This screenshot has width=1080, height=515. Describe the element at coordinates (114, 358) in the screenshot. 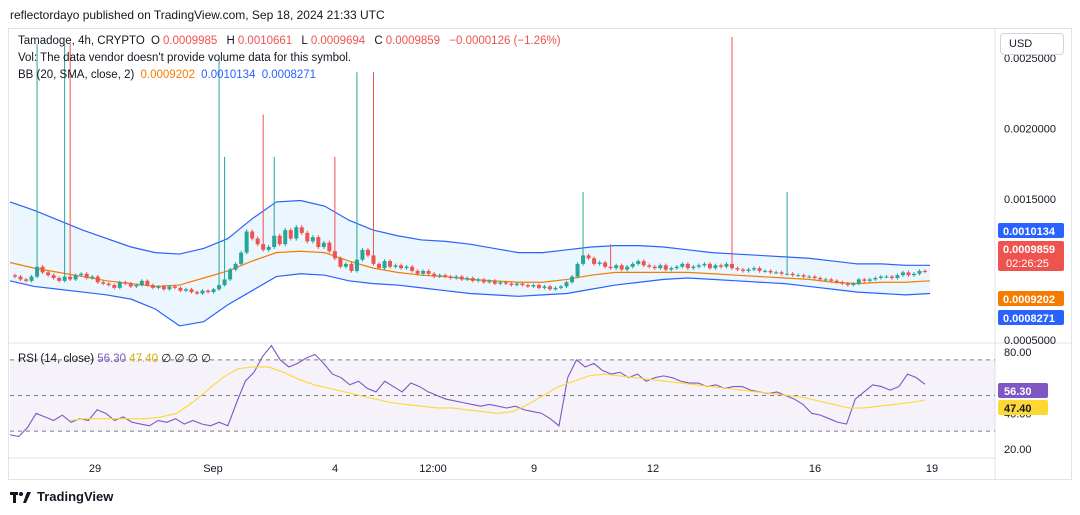

I see `rsi-legend: RSI (14, close) 56.30 47.40 ∅ ∅ ∅ ∅` at that location.